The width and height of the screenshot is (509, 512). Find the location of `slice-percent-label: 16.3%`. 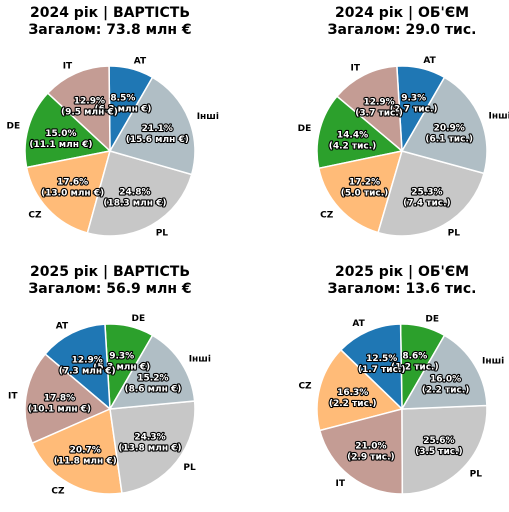

slice-percent-label: 16.3% is located at coordinates (352, 393).